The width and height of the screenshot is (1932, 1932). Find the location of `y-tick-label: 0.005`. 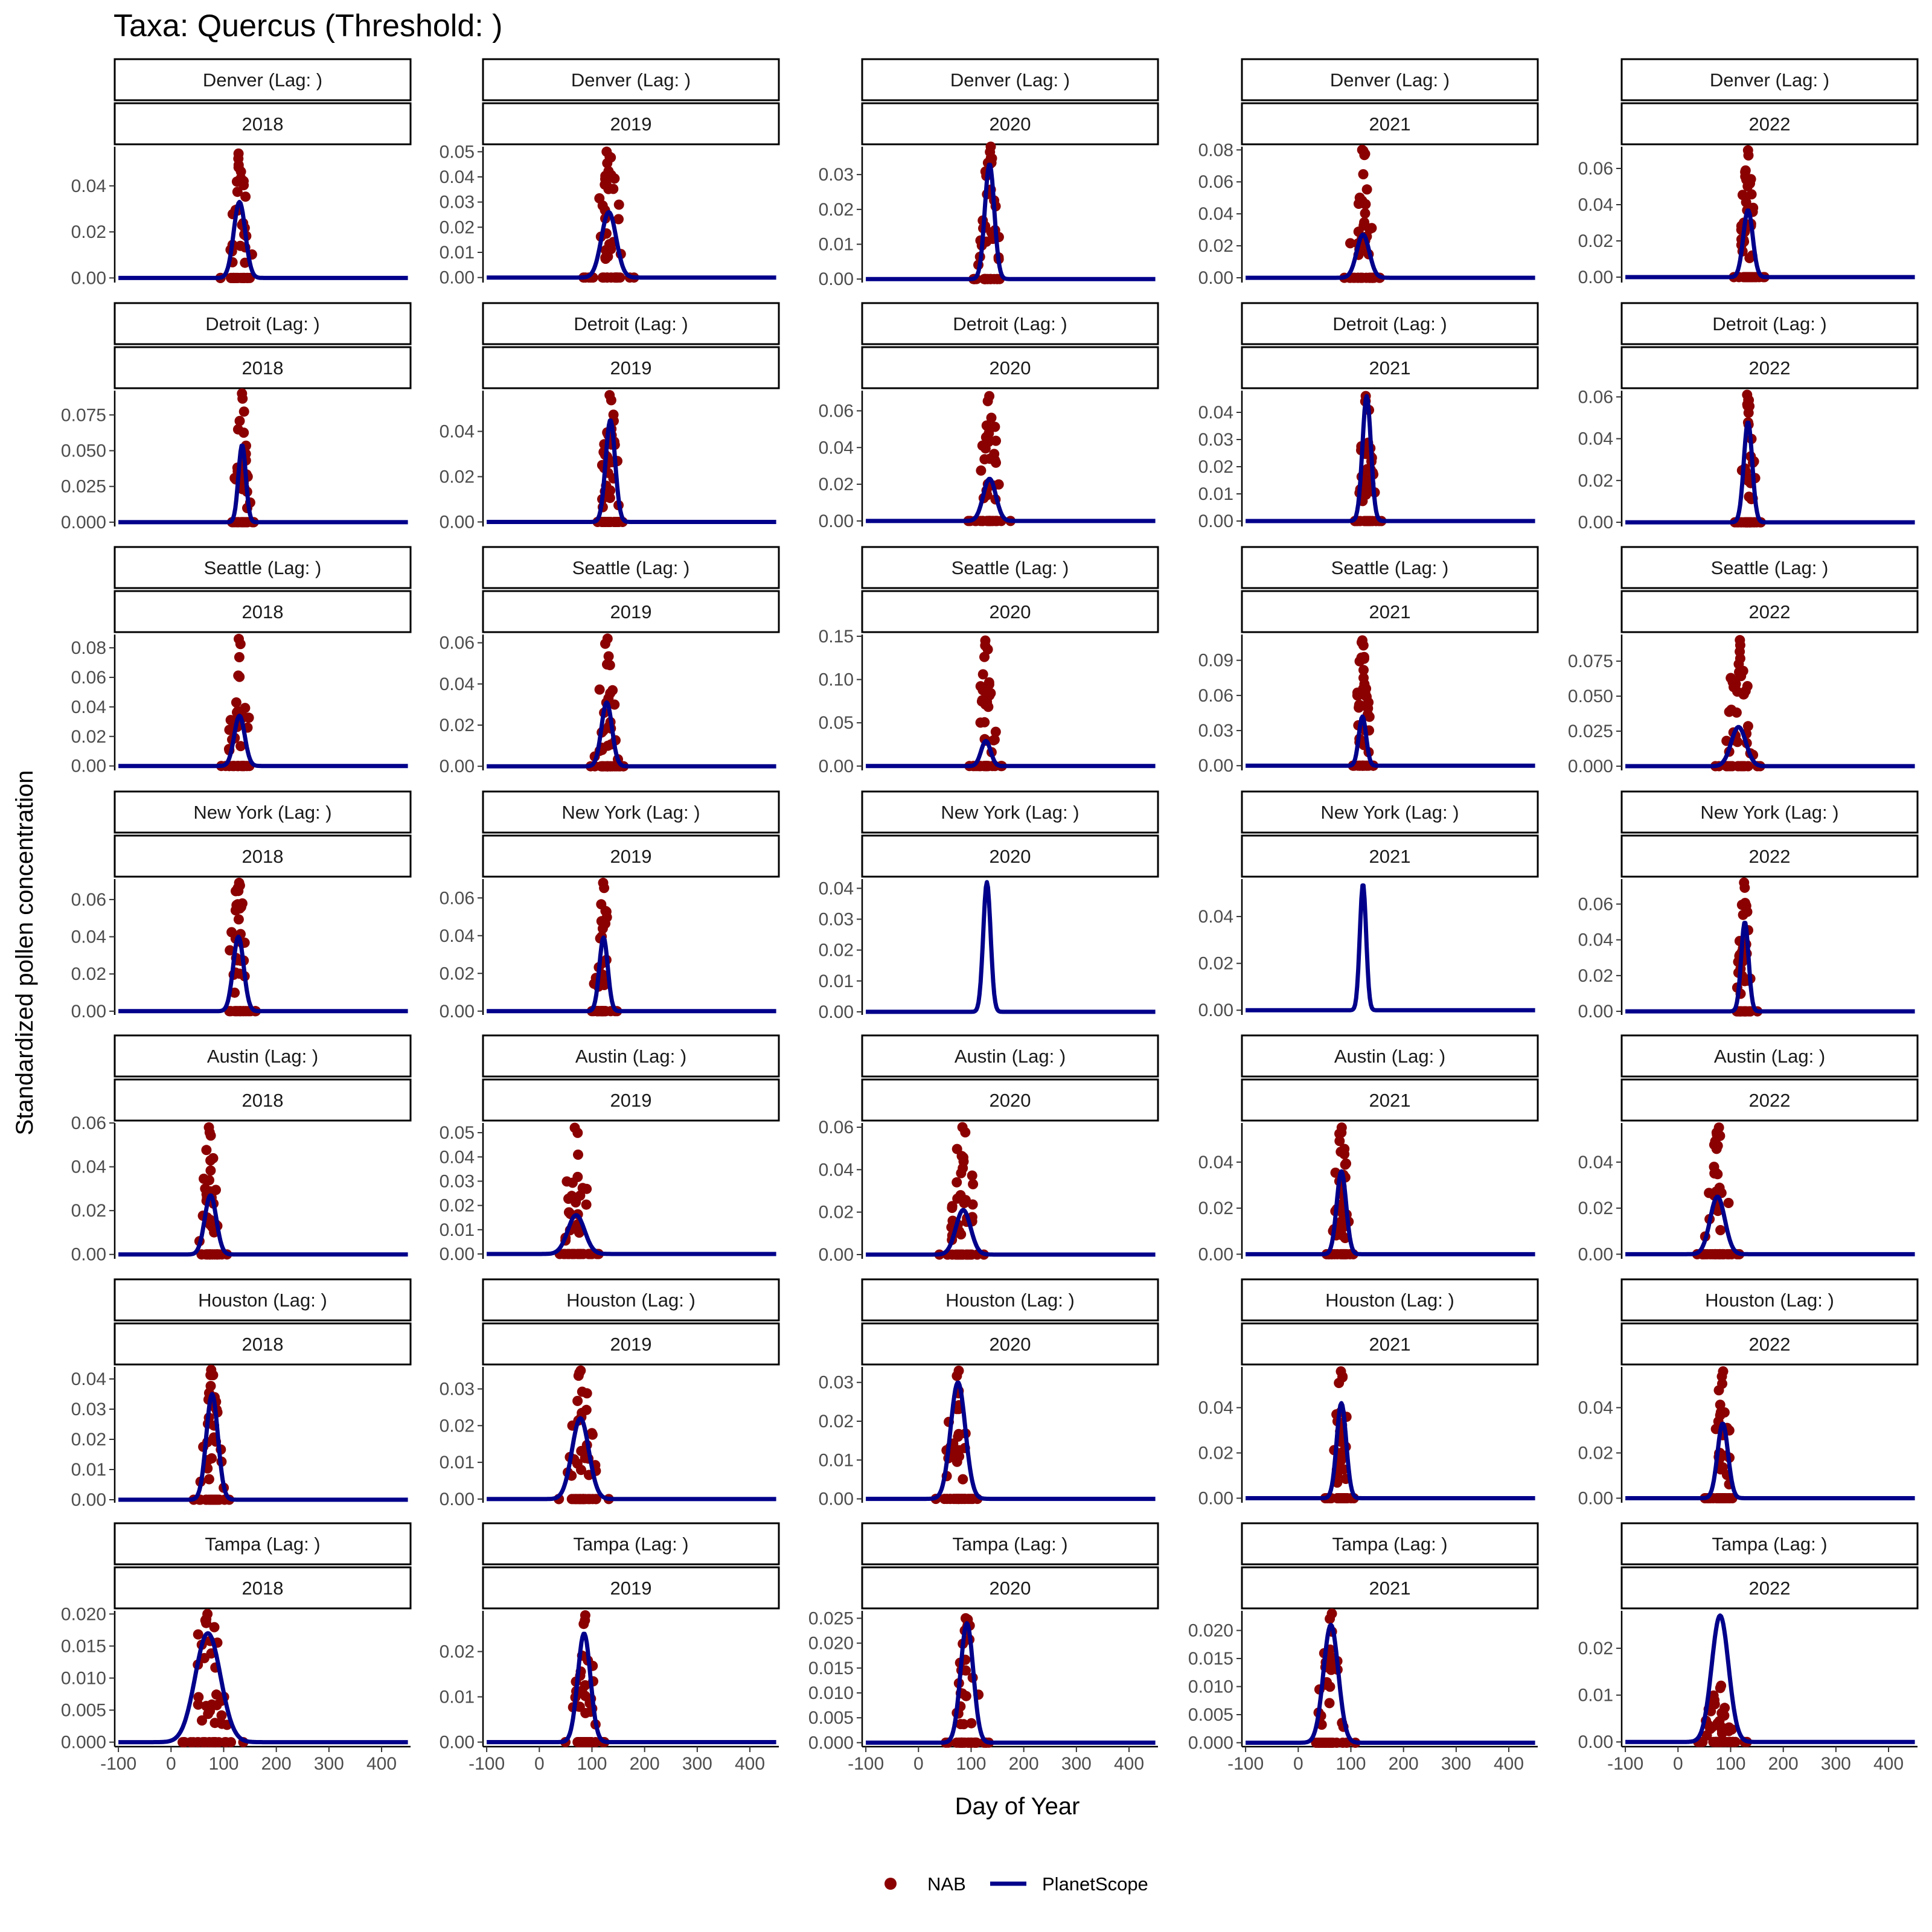

y-tick-label: 0.005 is located at coordinates (1211, 1715).